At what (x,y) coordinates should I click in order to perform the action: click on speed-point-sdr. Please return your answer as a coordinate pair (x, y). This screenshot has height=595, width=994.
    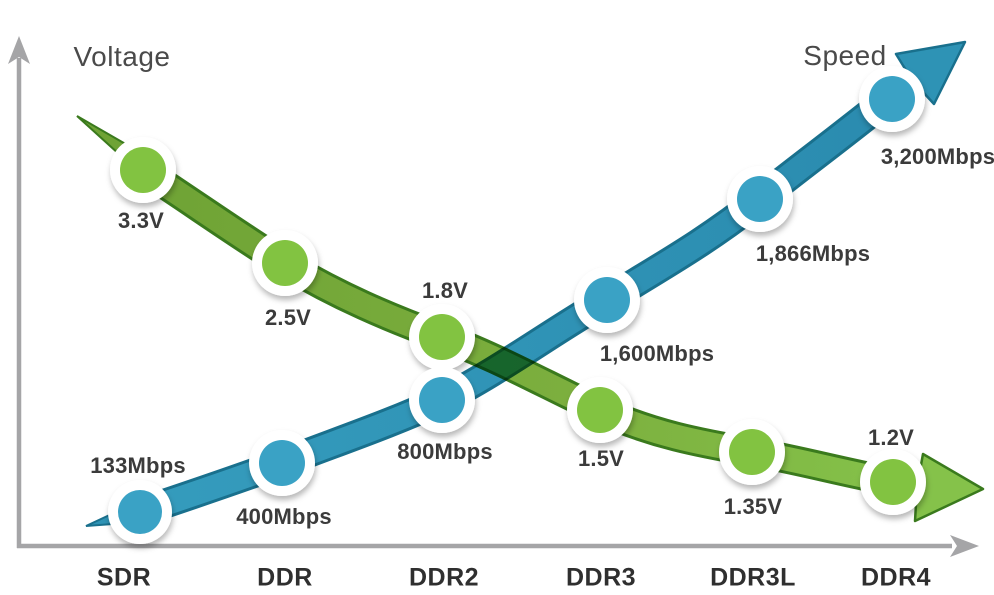
    Looking at the image, I should click on (140, 512).